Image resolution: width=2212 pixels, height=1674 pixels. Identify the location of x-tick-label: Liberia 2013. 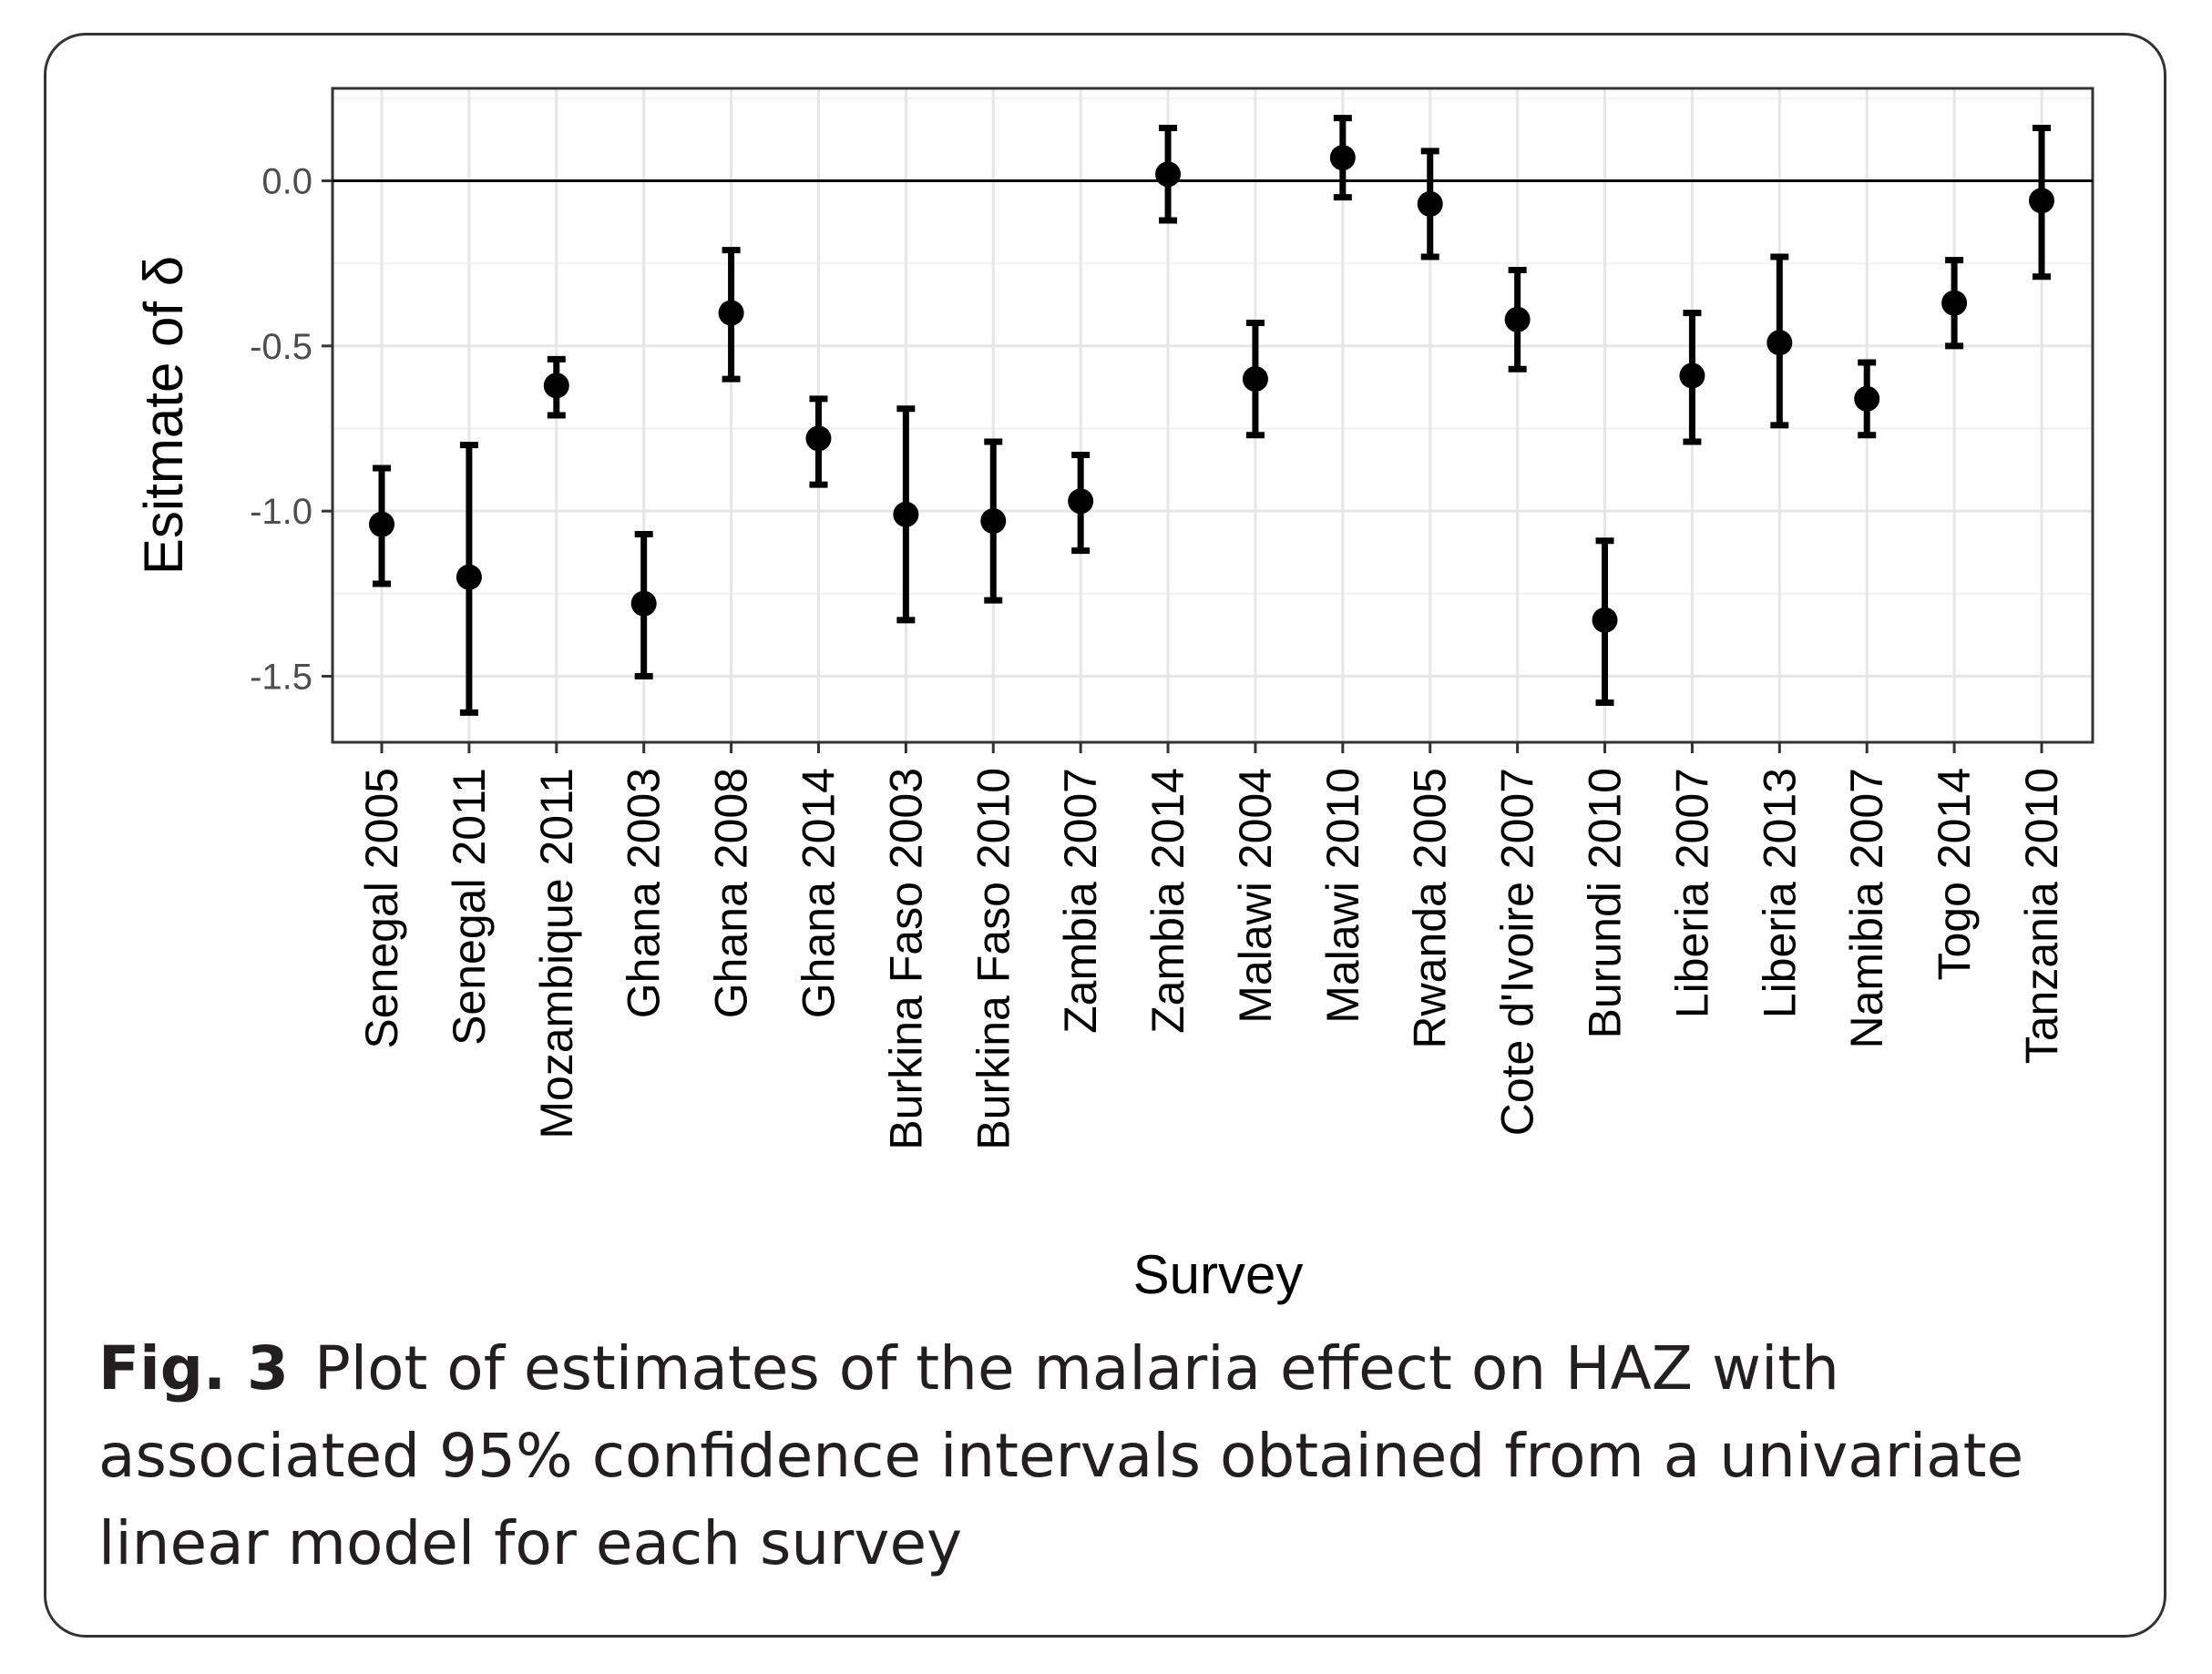
(1779, 893).